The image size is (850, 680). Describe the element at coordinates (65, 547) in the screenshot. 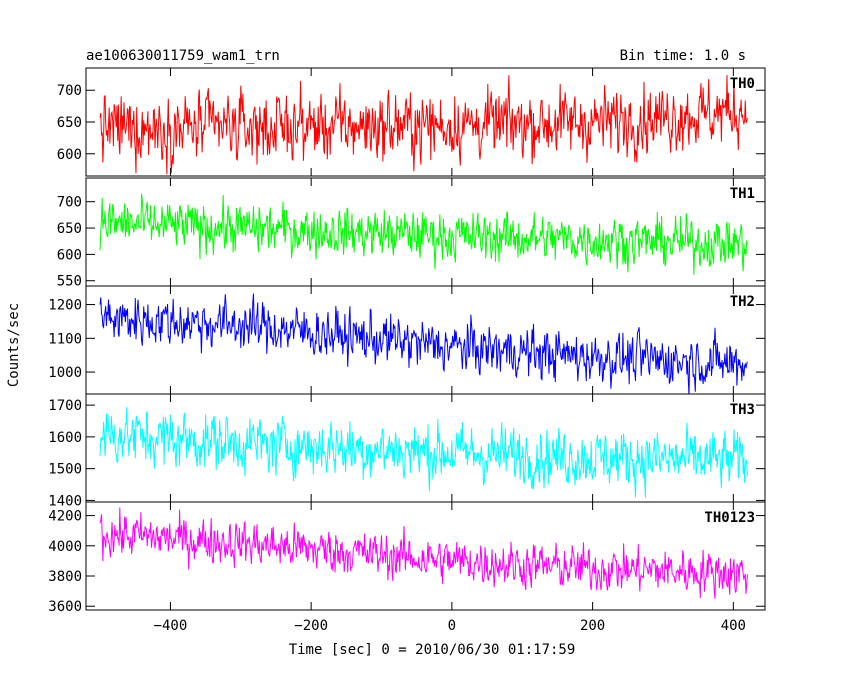

I see `y-tick-label-th0123: 4000` at that location.